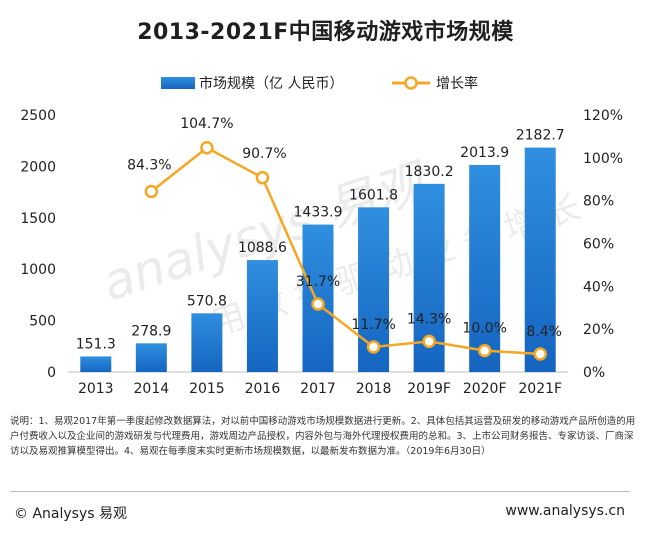  I want to click on y-right-tick-label: 20%, so click(598, 330).